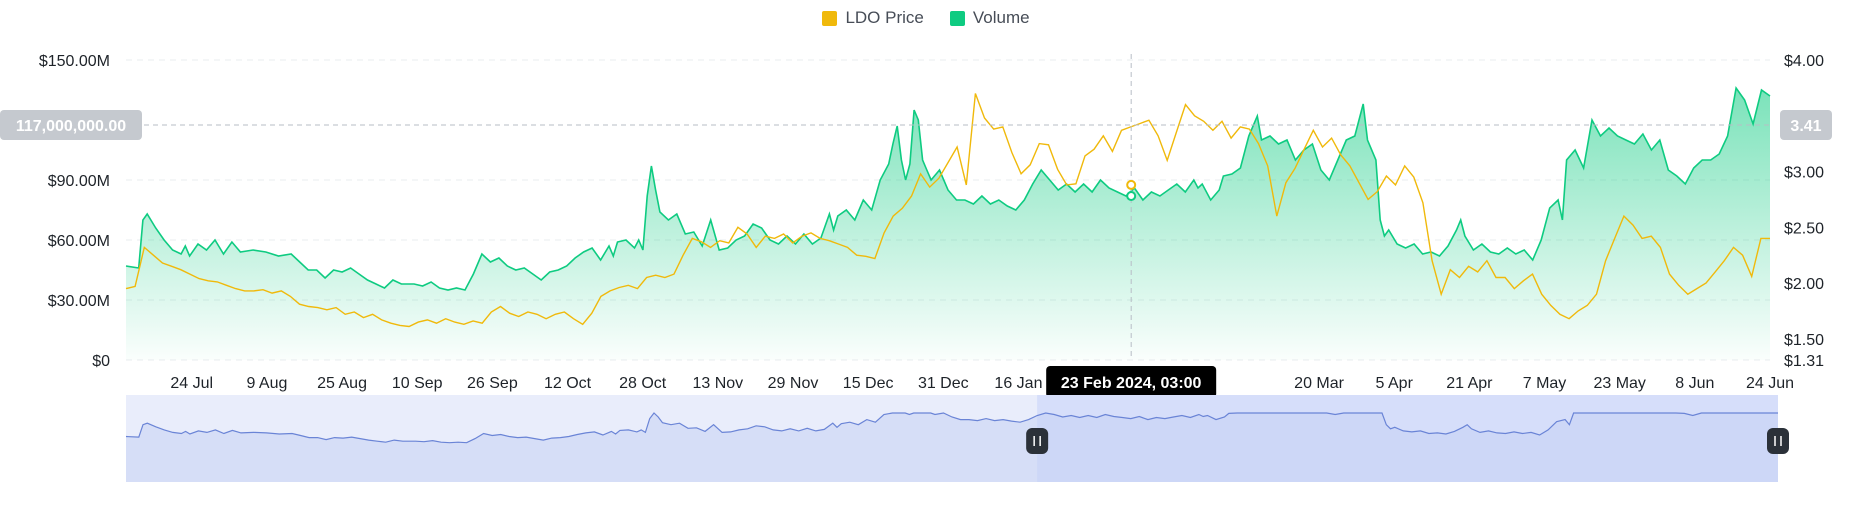 This screenshot has width=1852, height=525. I want to click on y-left-tick-label: $90.00M, so click(79, 181).